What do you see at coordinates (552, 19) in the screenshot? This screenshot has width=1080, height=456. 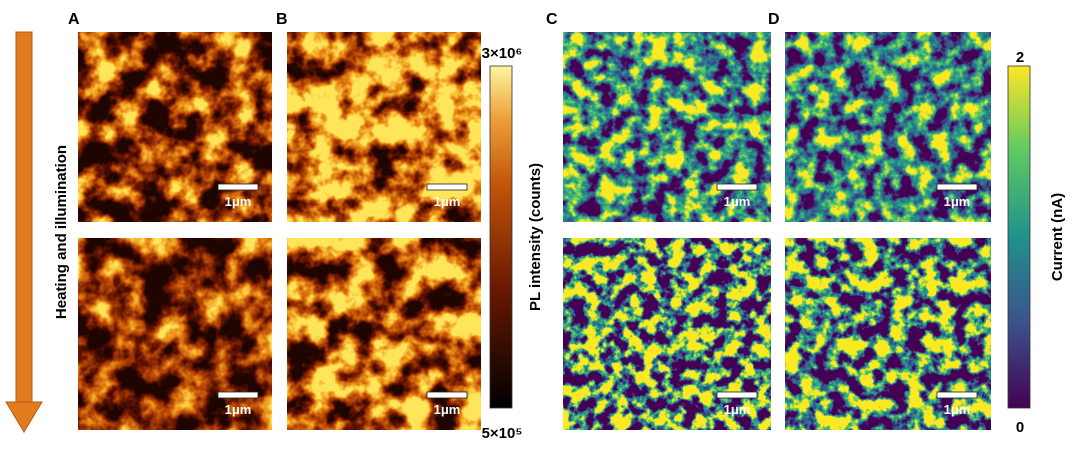 I see `panel-label: C` at bounding box center [552, 19].